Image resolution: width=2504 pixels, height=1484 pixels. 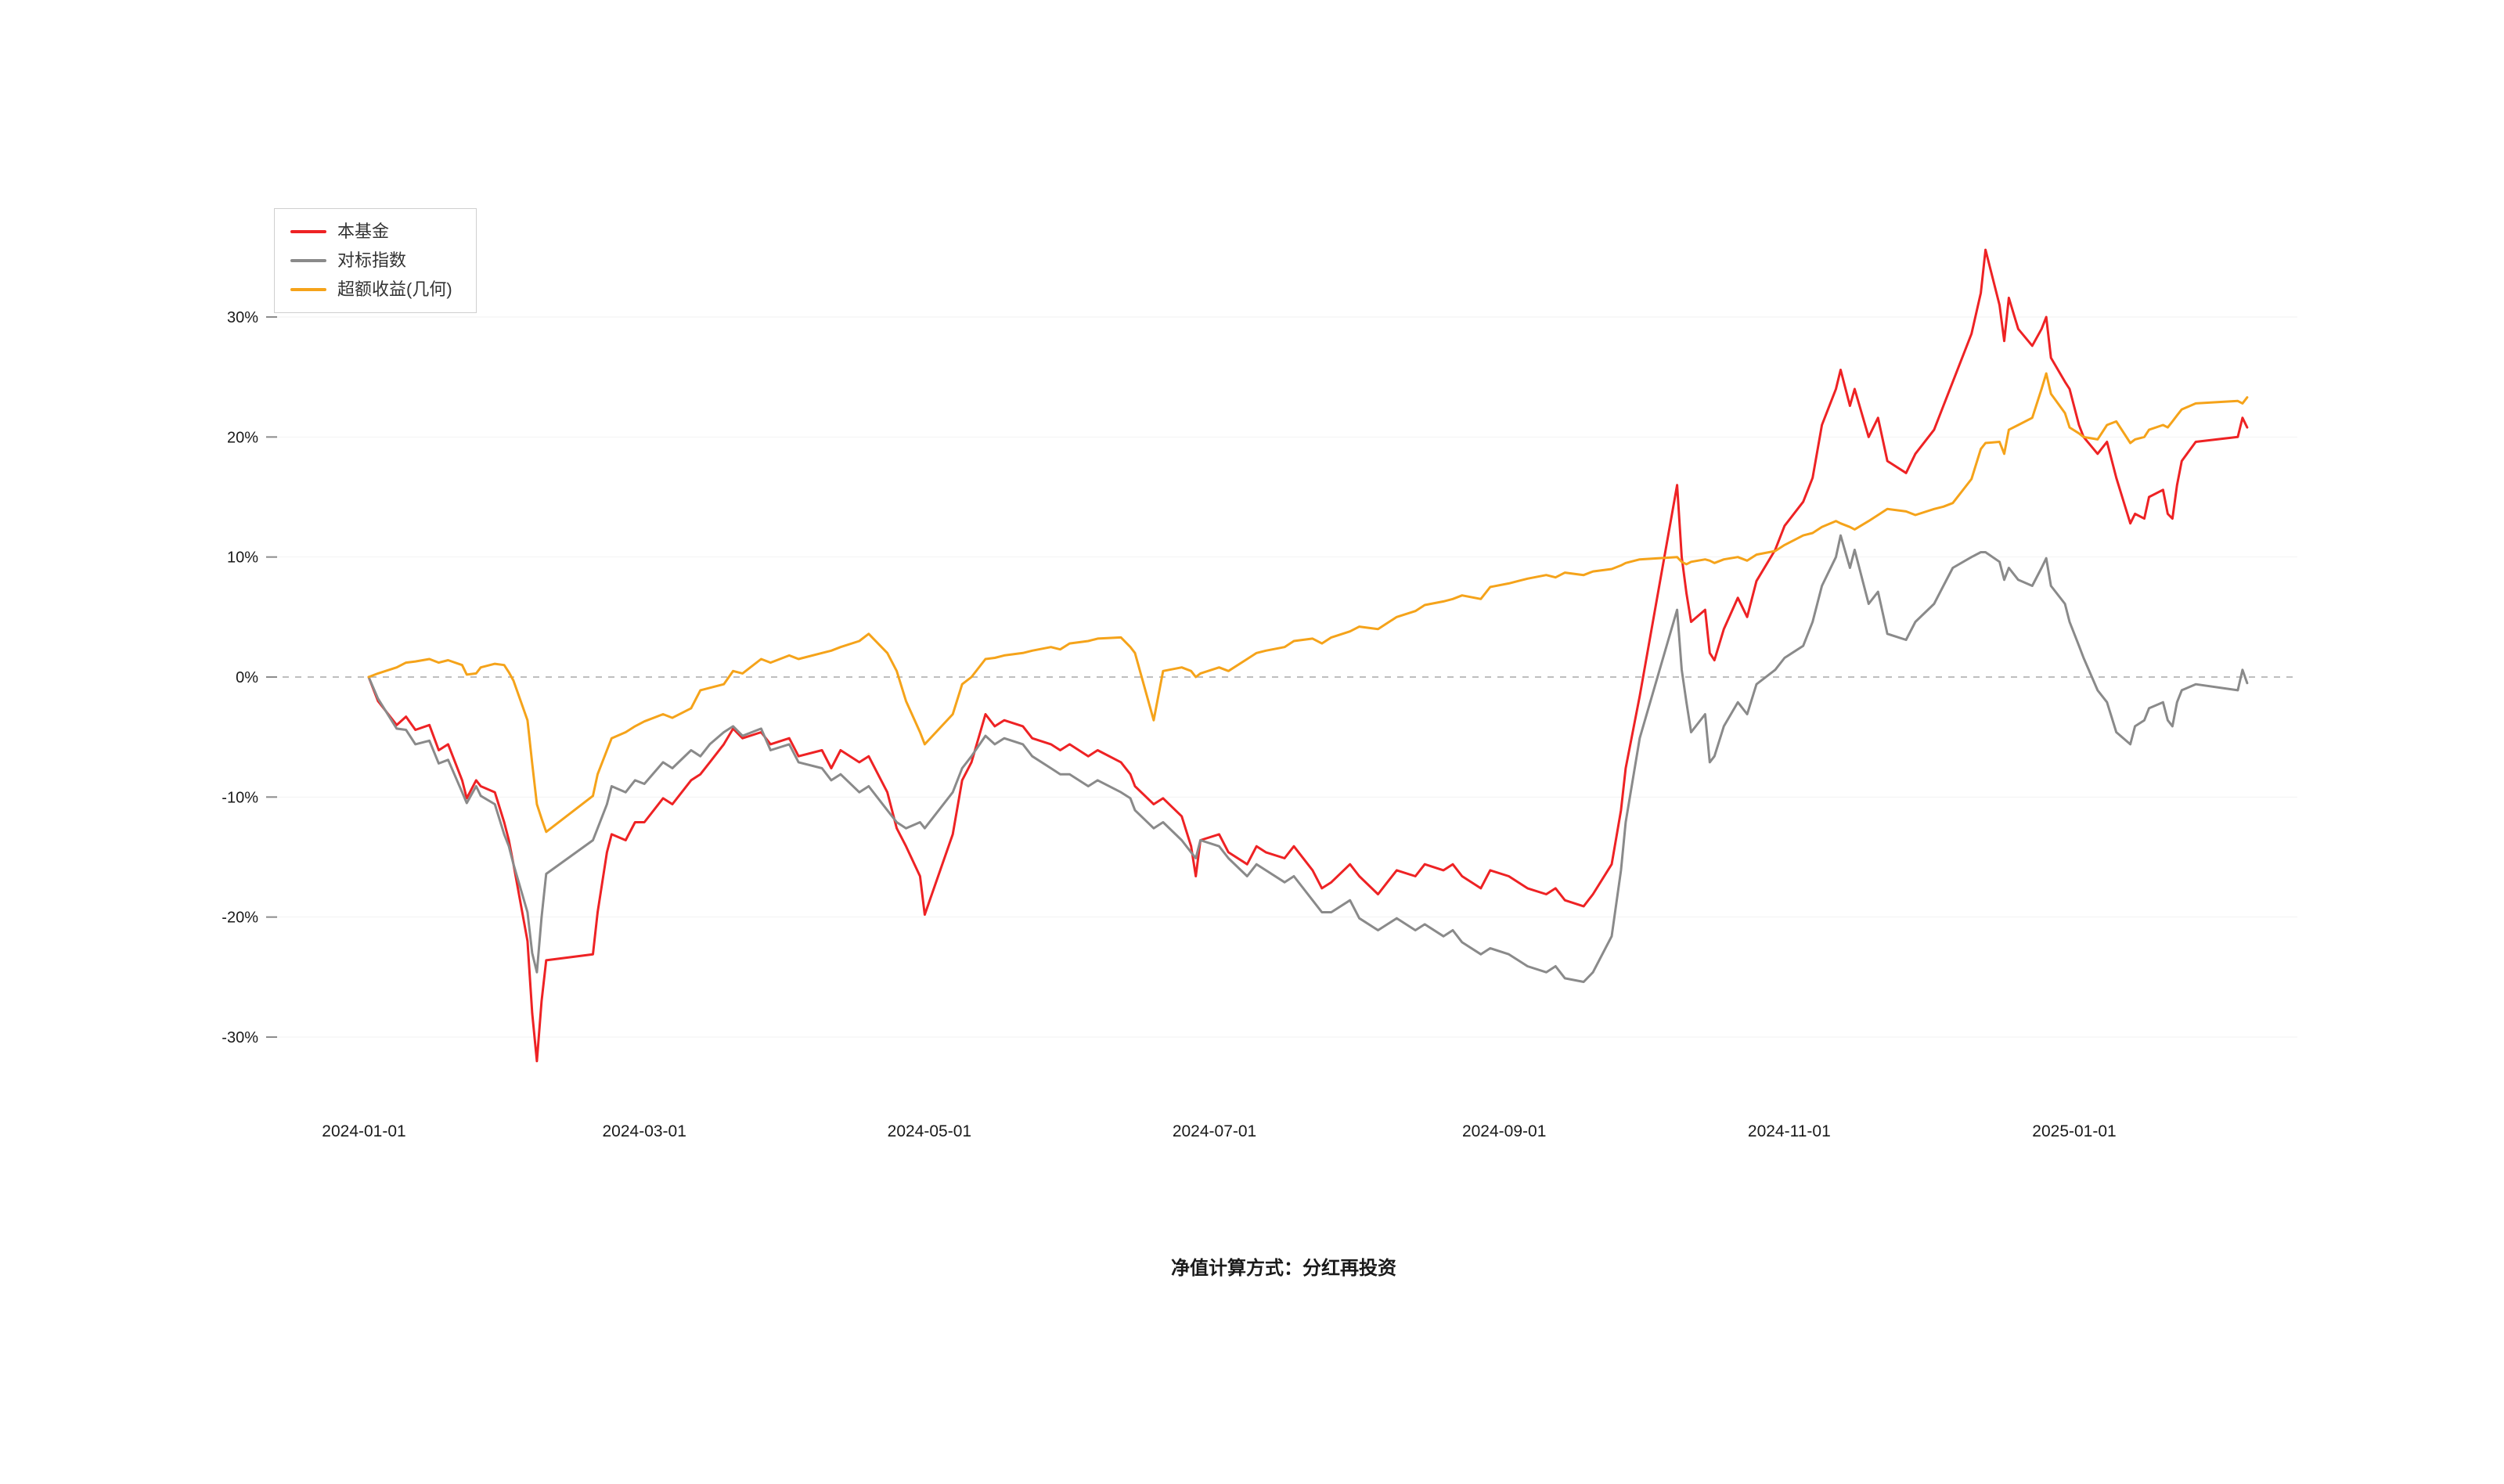 I want to click on legend-label: 对标指数, so click(x=372, y=260).